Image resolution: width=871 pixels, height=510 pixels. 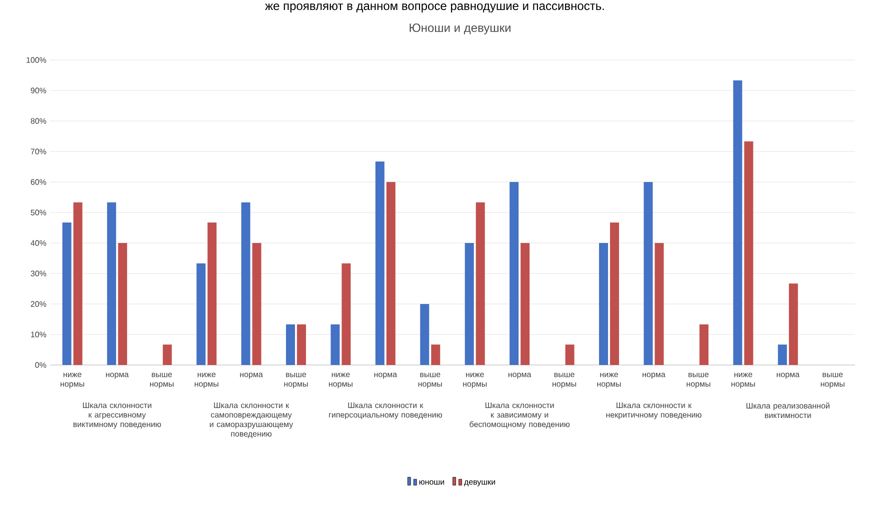 I want to click on text: Шкала склонности к самоповреждающему и саморазрушающему поведению, so click(x=252, y=420).